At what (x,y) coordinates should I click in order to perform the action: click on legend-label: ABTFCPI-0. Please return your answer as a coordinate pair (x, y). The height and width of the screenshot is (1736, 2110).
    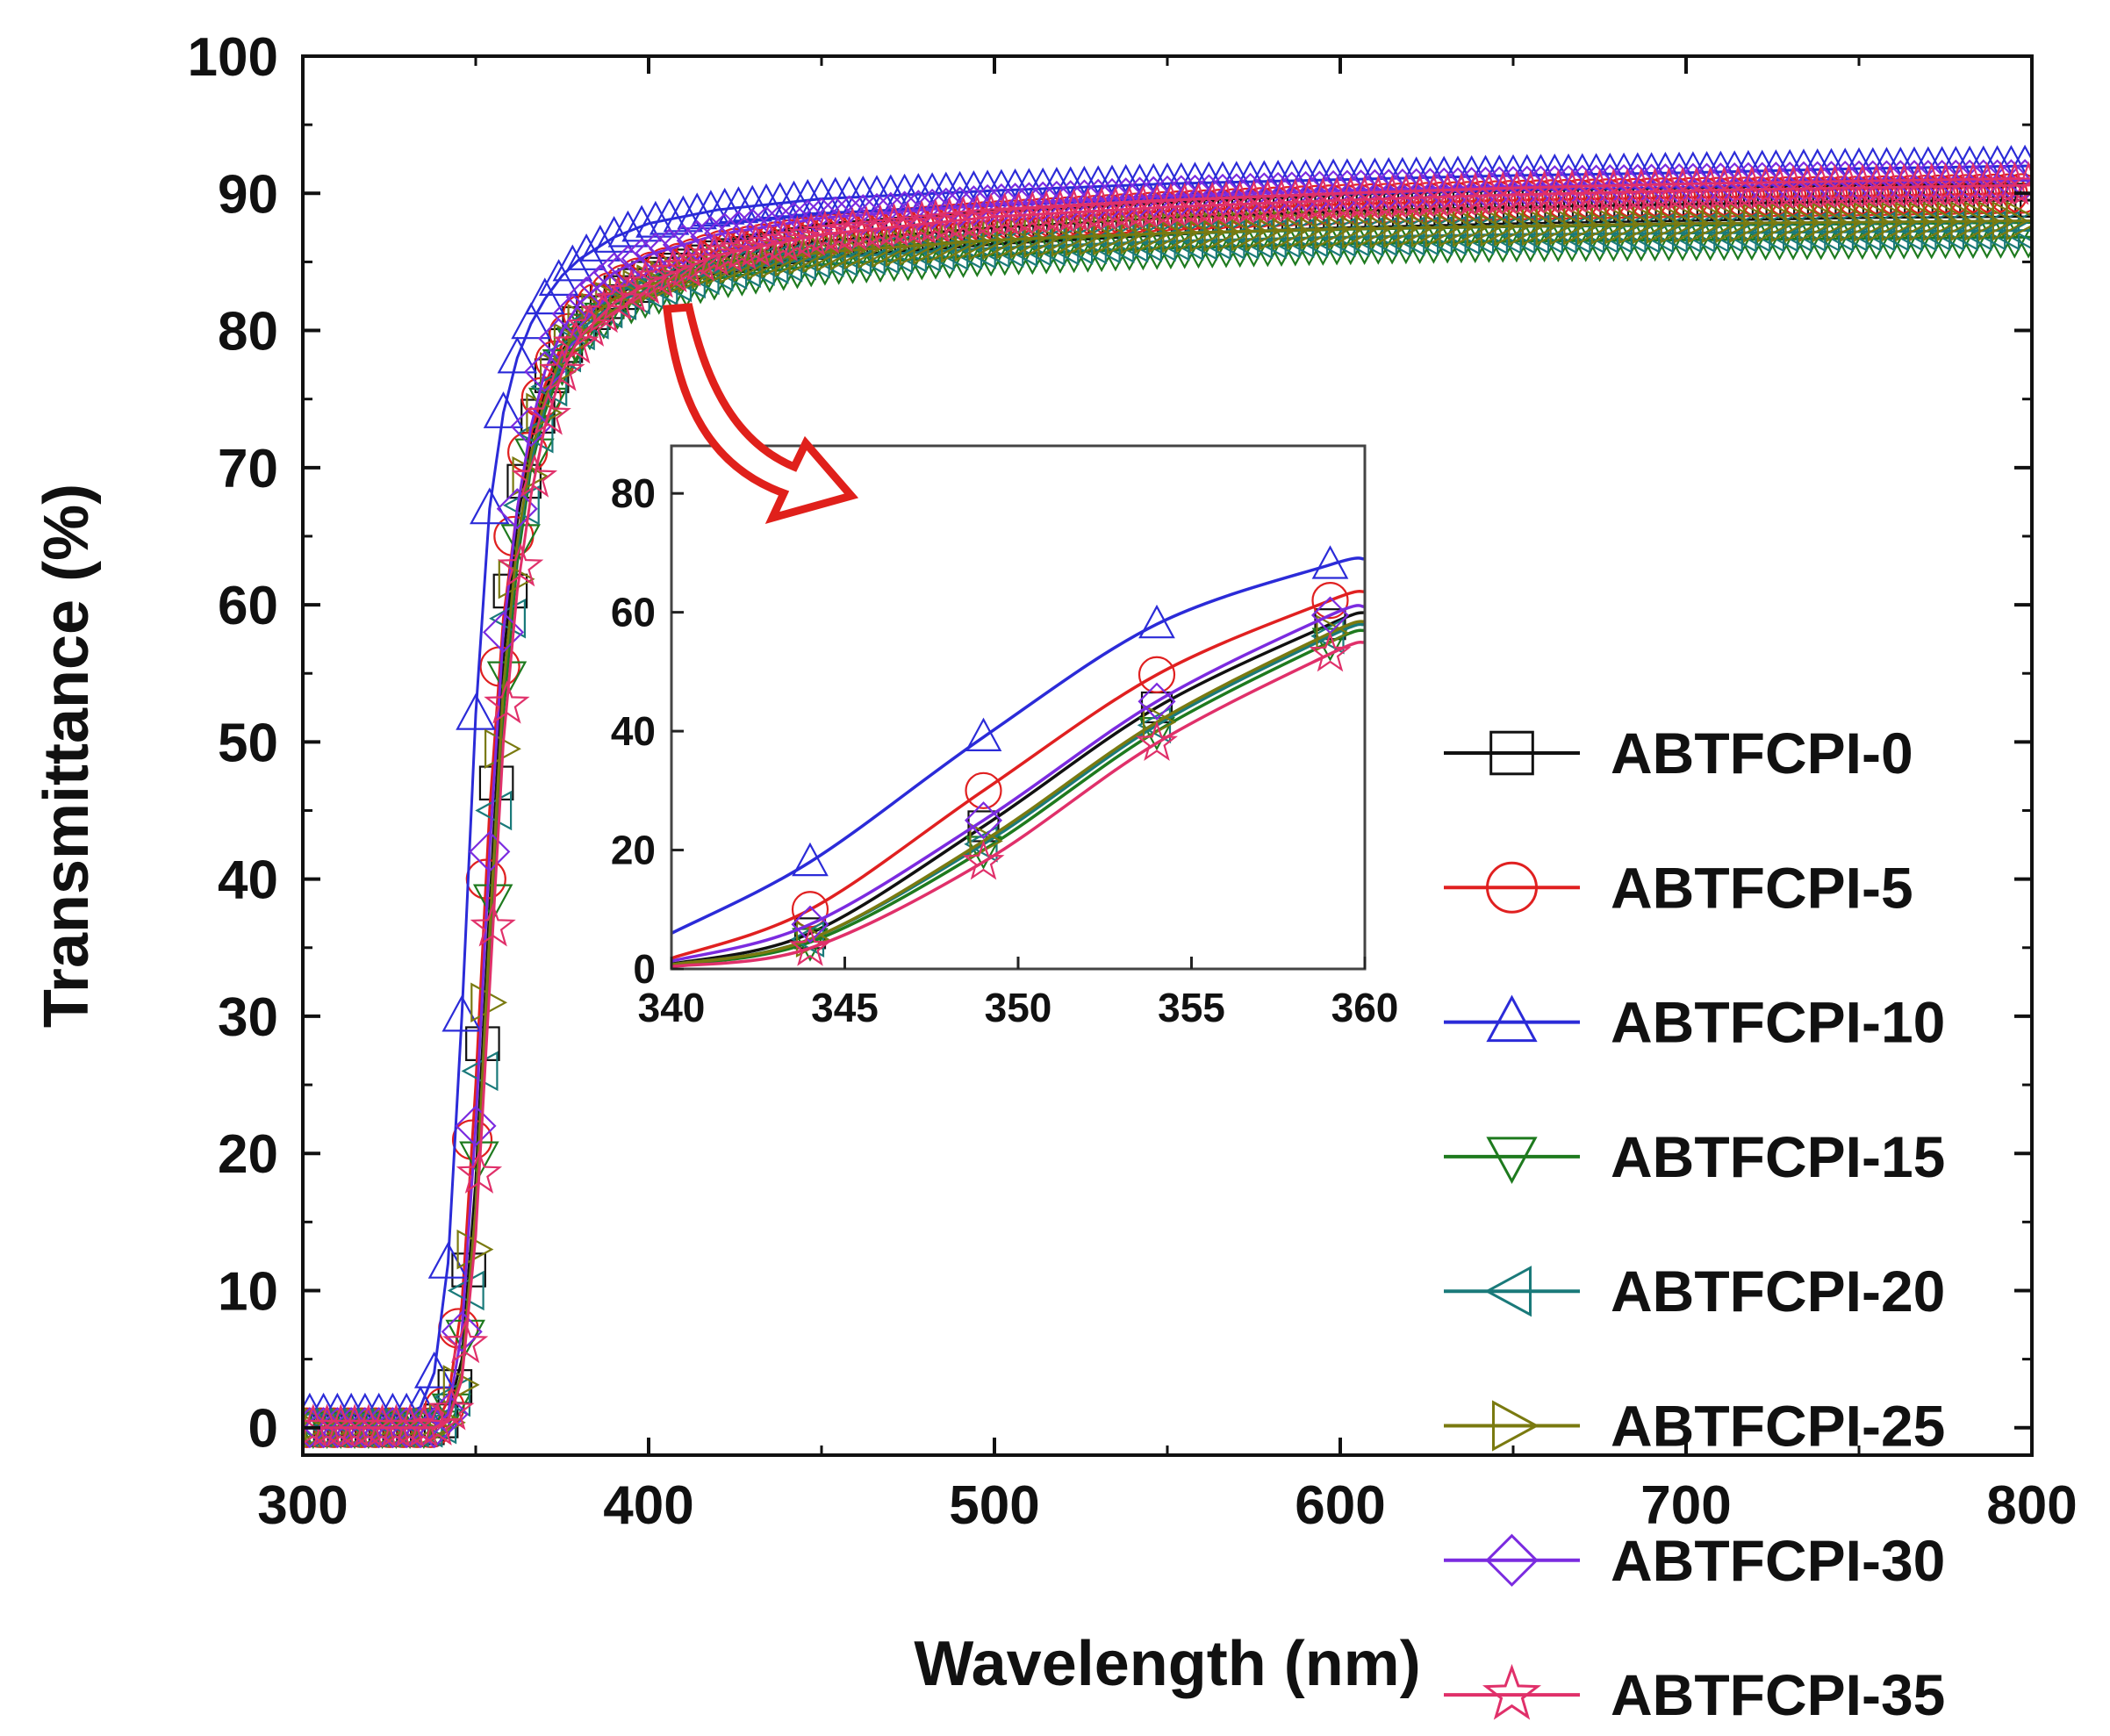
    Looking at the image, I should click on (1762, 753).